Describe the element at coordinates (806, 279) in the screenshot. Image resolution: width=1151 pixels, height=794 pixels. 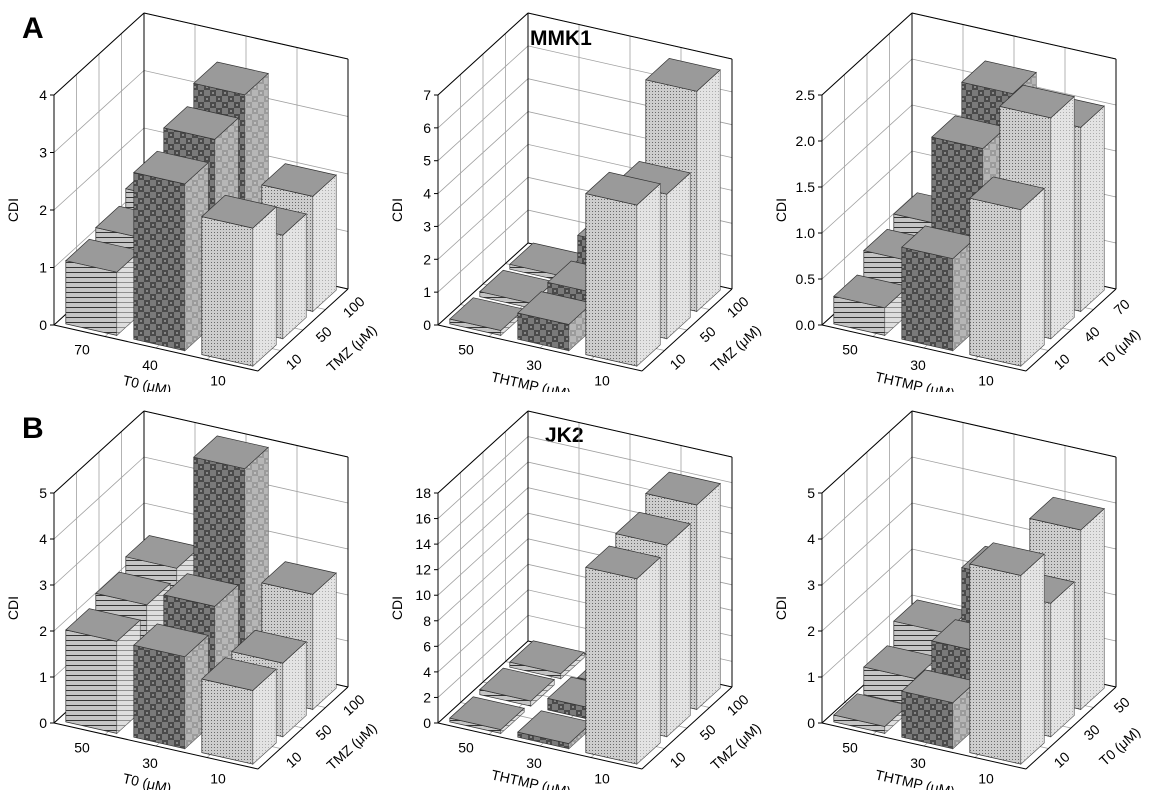
I see `y-tick-label: 0.5` at that location.